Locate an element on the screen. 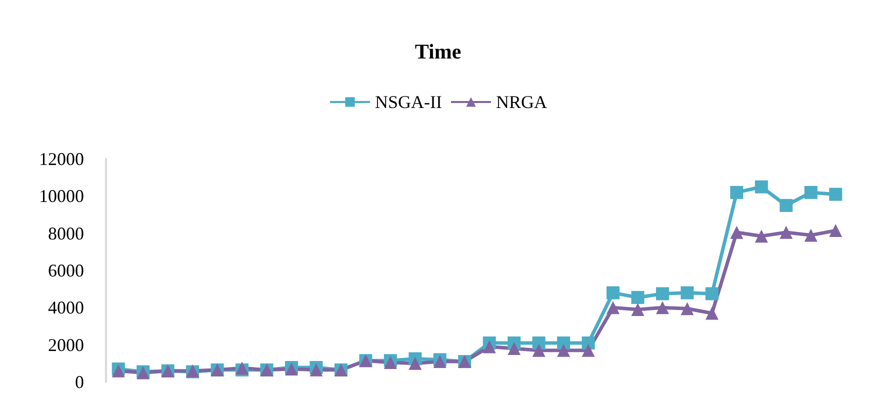 The image size is (876, 418). chart-title: Time is located at coordinates (438, 52).